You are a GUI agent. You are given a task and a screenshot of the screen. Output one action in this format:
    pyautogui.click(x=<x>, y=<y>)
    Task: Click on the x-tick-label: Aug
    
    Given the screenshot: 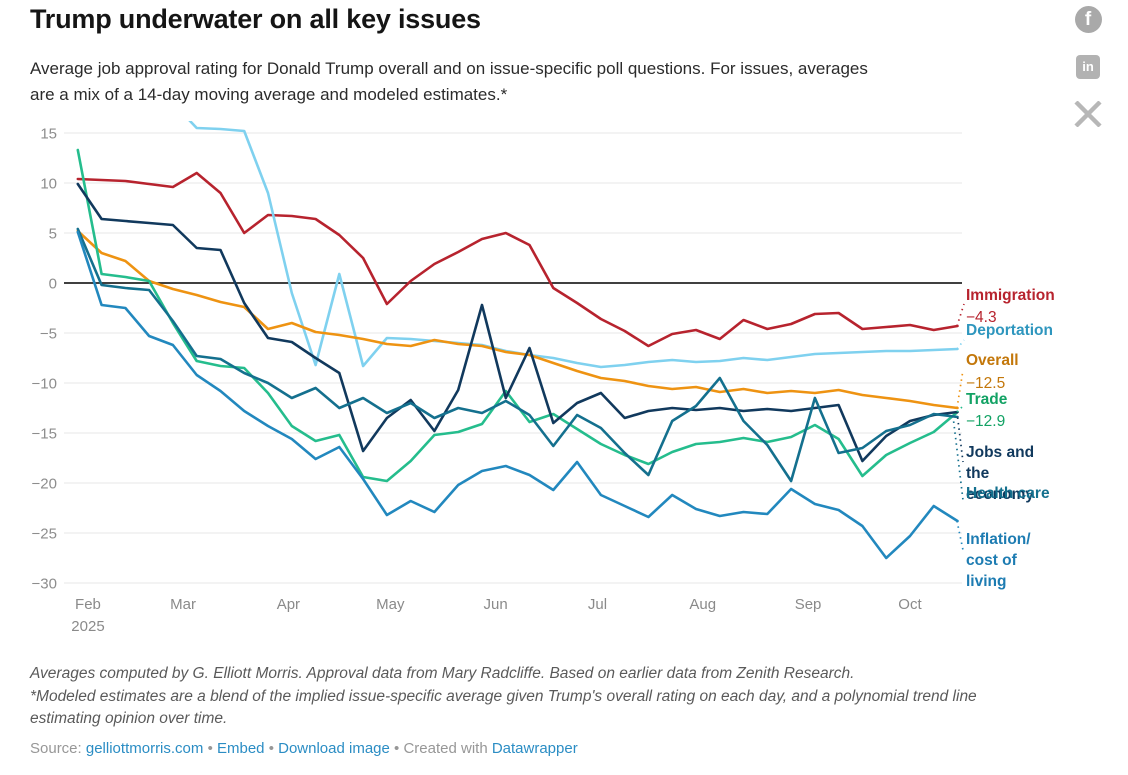 What is the action you would take?
    pyautogui.click(x=702, y=604)
    